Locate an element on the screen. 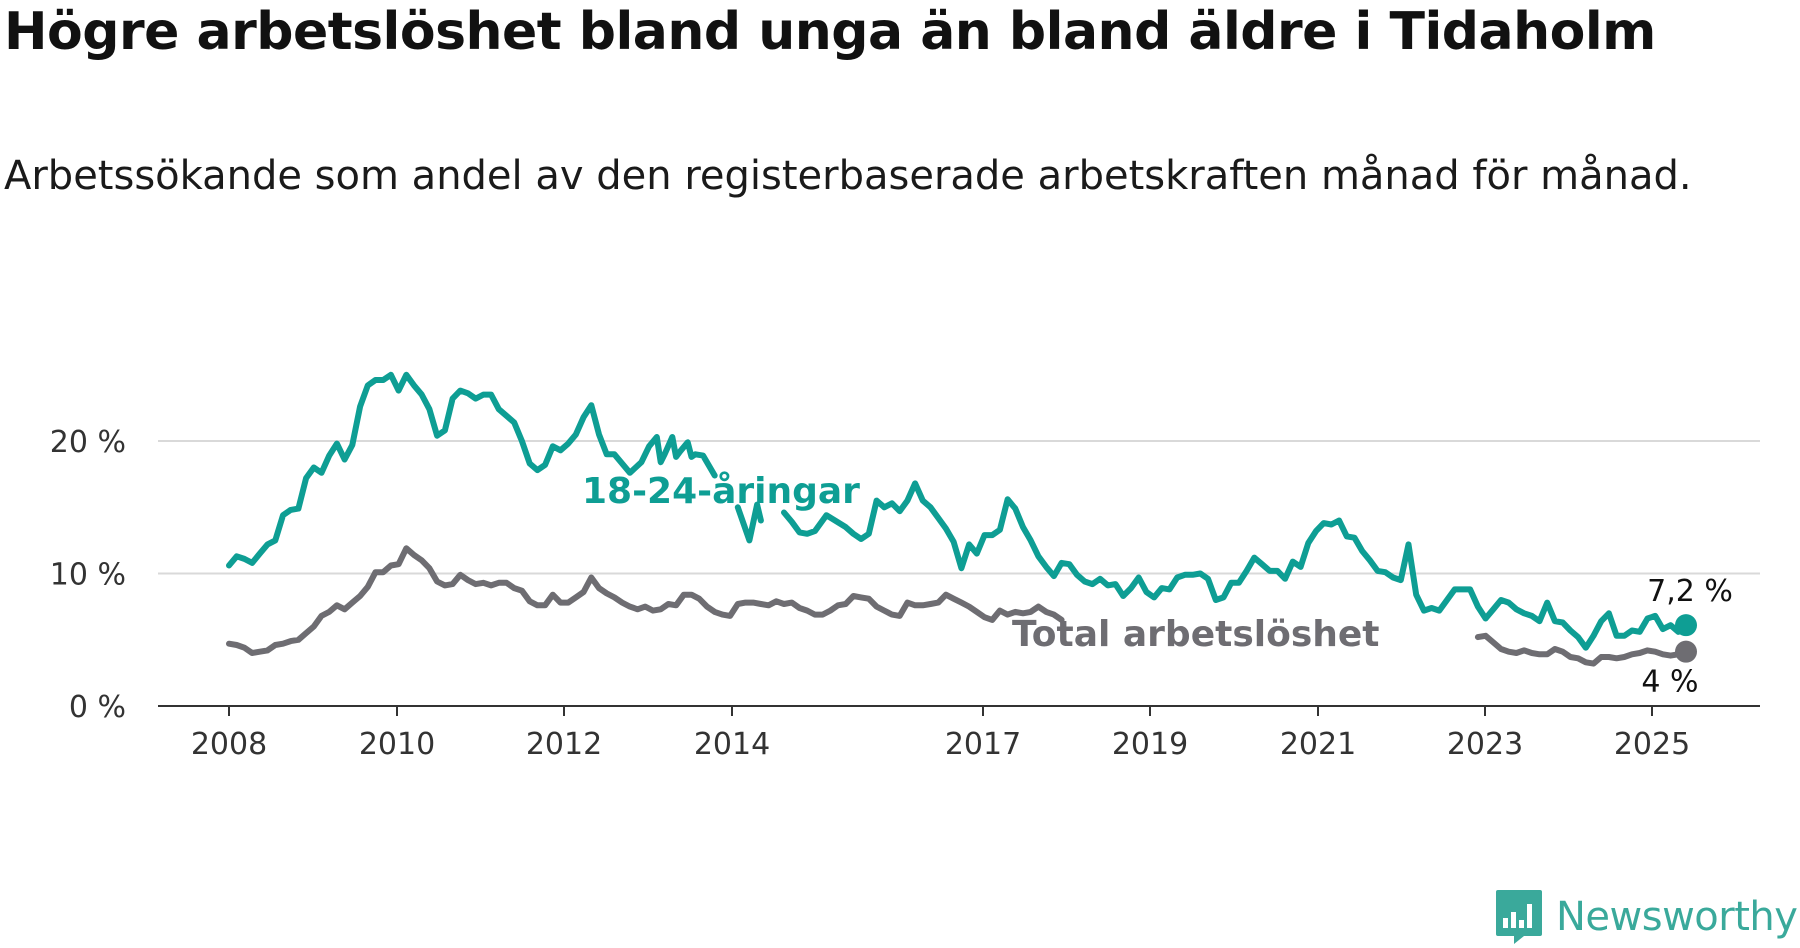  y-tick-label: 10 % is located at coordinates (88, 575).